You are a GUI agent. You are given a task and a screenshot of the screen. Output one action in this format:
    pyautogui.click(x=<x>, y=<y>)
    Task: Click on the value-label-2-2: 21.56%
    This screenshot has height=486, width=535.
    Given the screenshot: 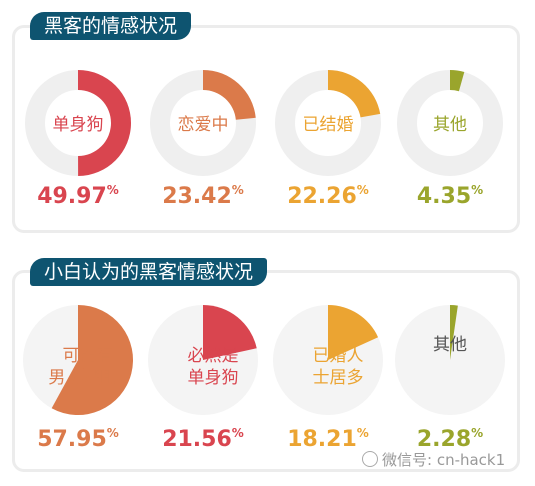 What is the action you would take?
    pyautogui.click(x=203, y=439)
    